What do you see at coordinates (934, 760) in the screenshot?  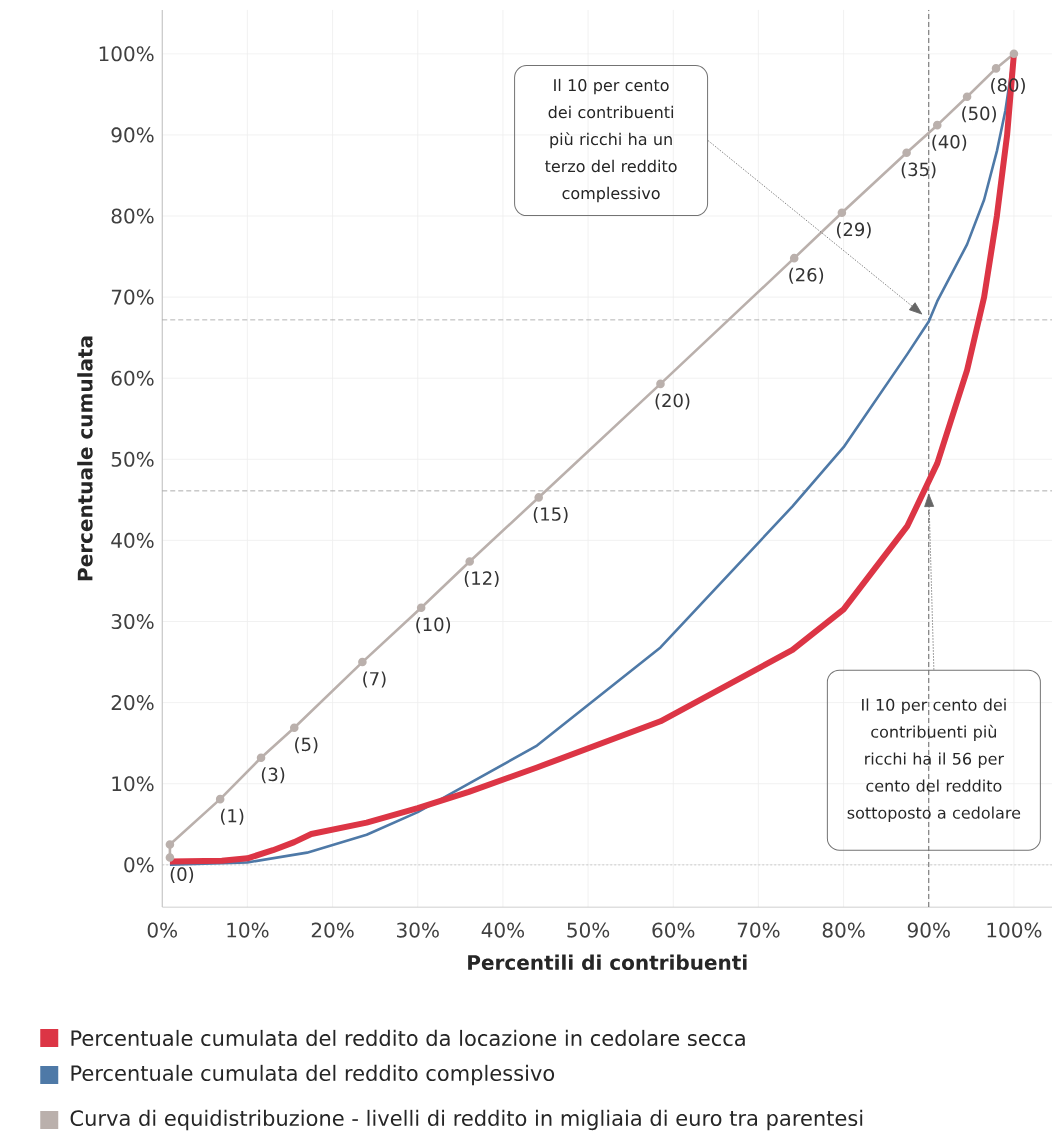 I see `annotation: Il 10 per cento dei contribuenti più ricchi ha il 56 per cento del reddito sottoposto a cedolare` at bounding box center [934, 760].